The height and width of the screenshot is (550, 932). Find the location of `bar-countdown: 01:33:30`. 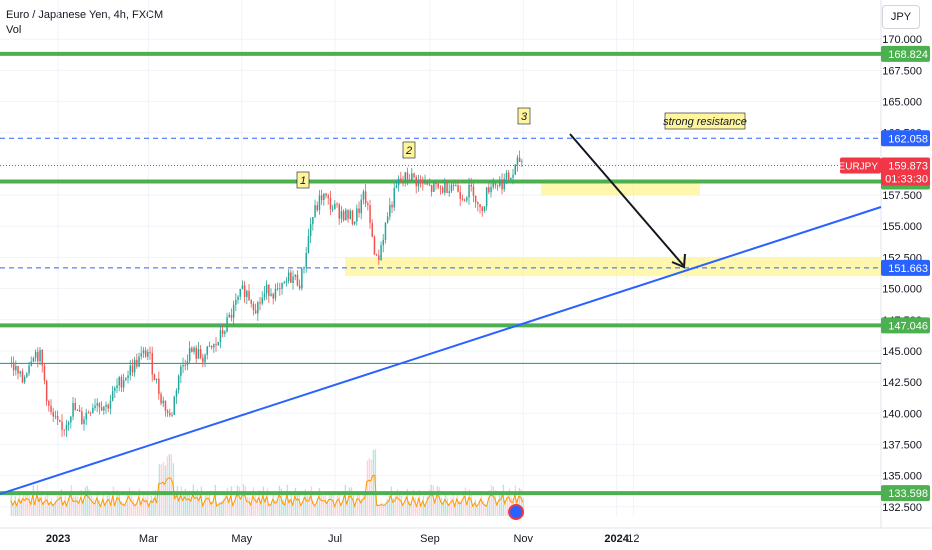

bar-countdown: 01:33:30 is located at coordinates (906, 179).